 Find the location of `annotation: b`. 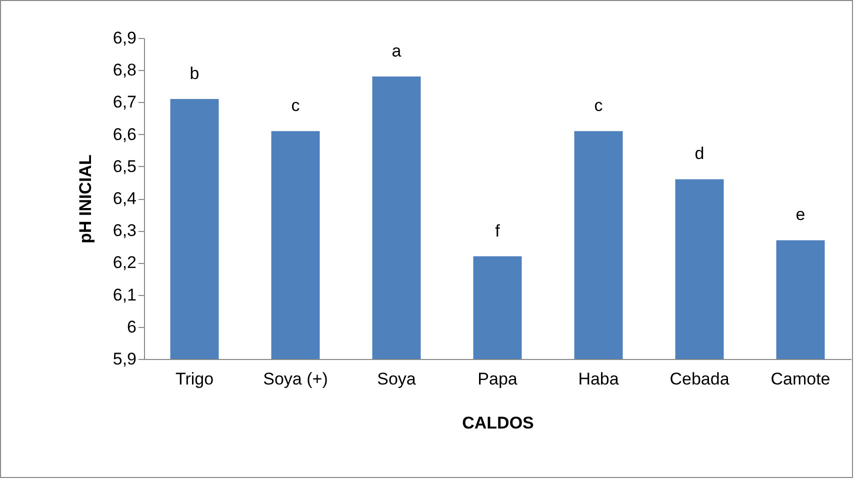

annotation: b is located at coordinates (195, 73).